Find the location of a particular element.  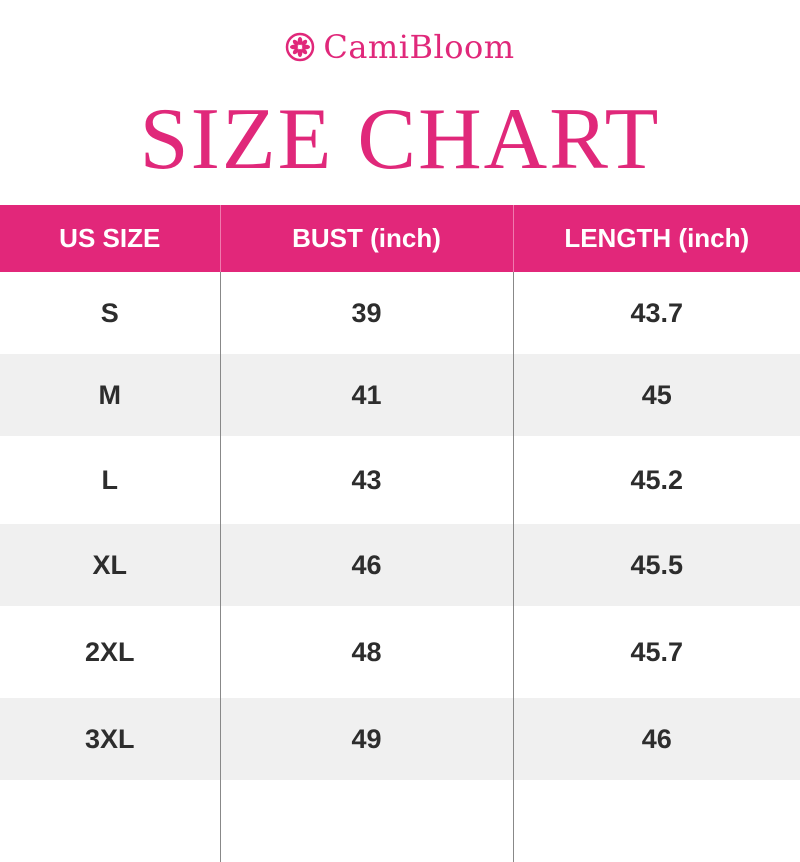

table-row-empty is located at coordinates (400, 821).